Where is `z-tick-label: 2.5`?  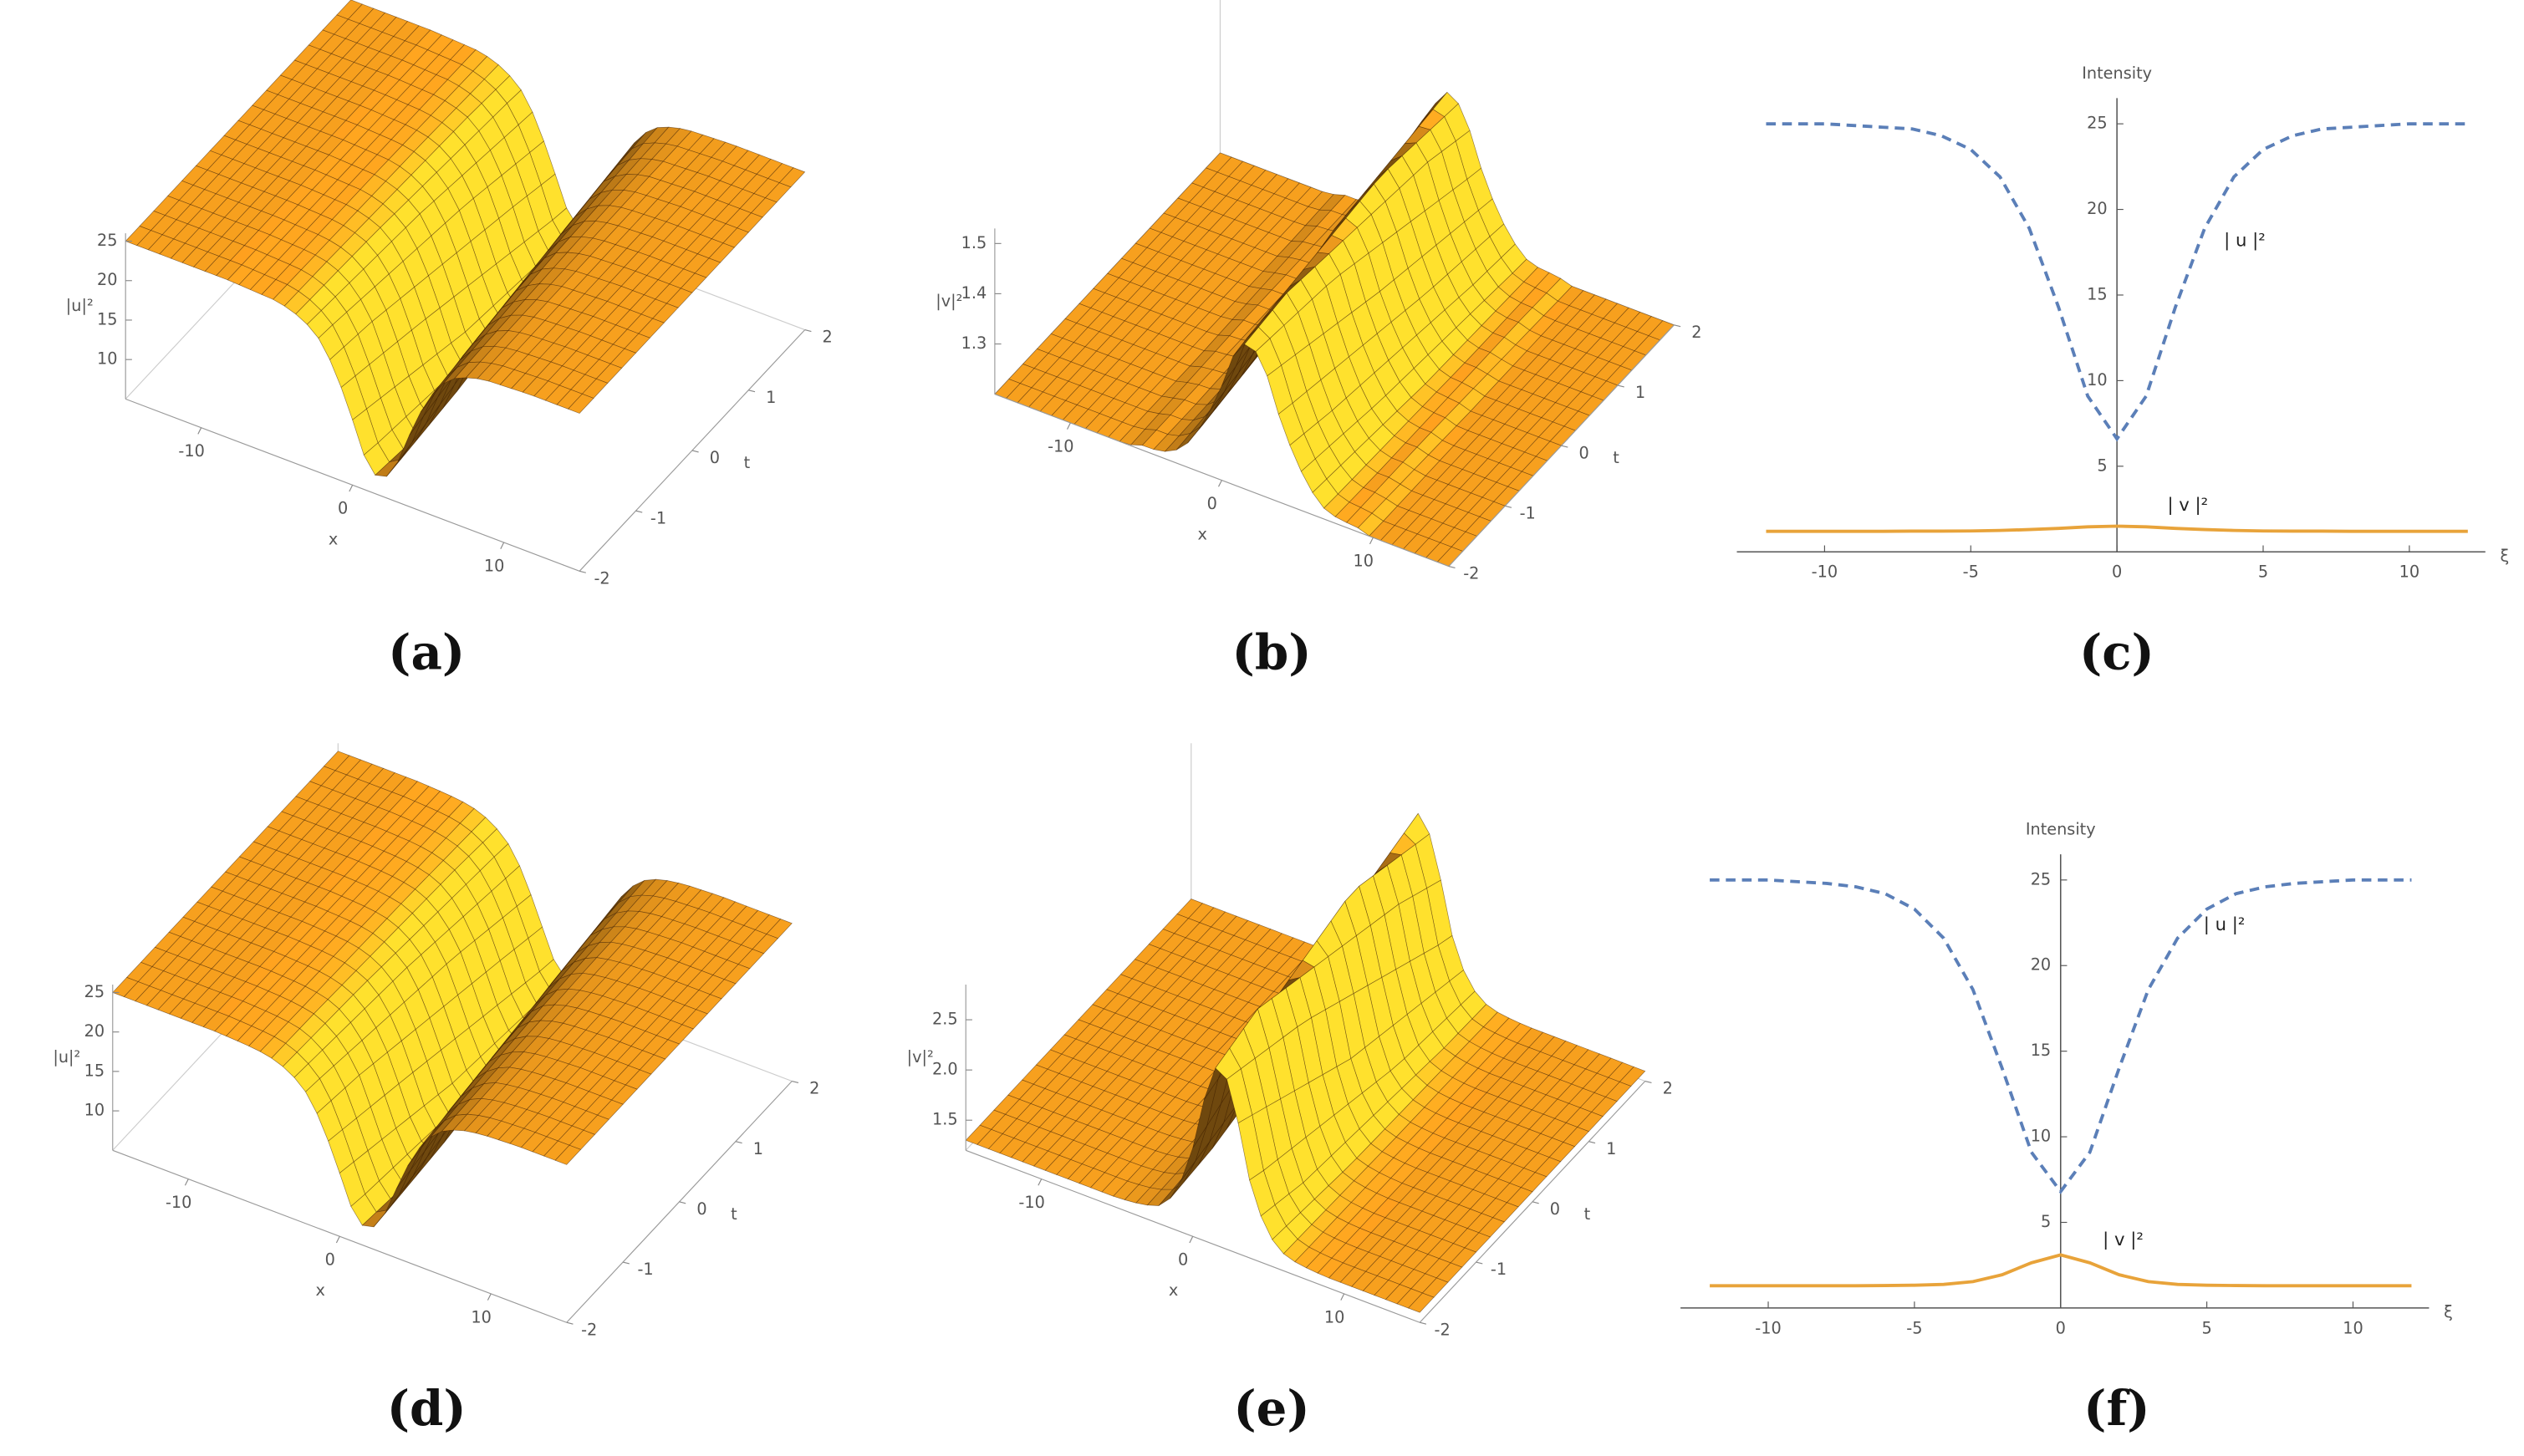
z-tick-label: 2.5 is located at coordinates (945, 1019).